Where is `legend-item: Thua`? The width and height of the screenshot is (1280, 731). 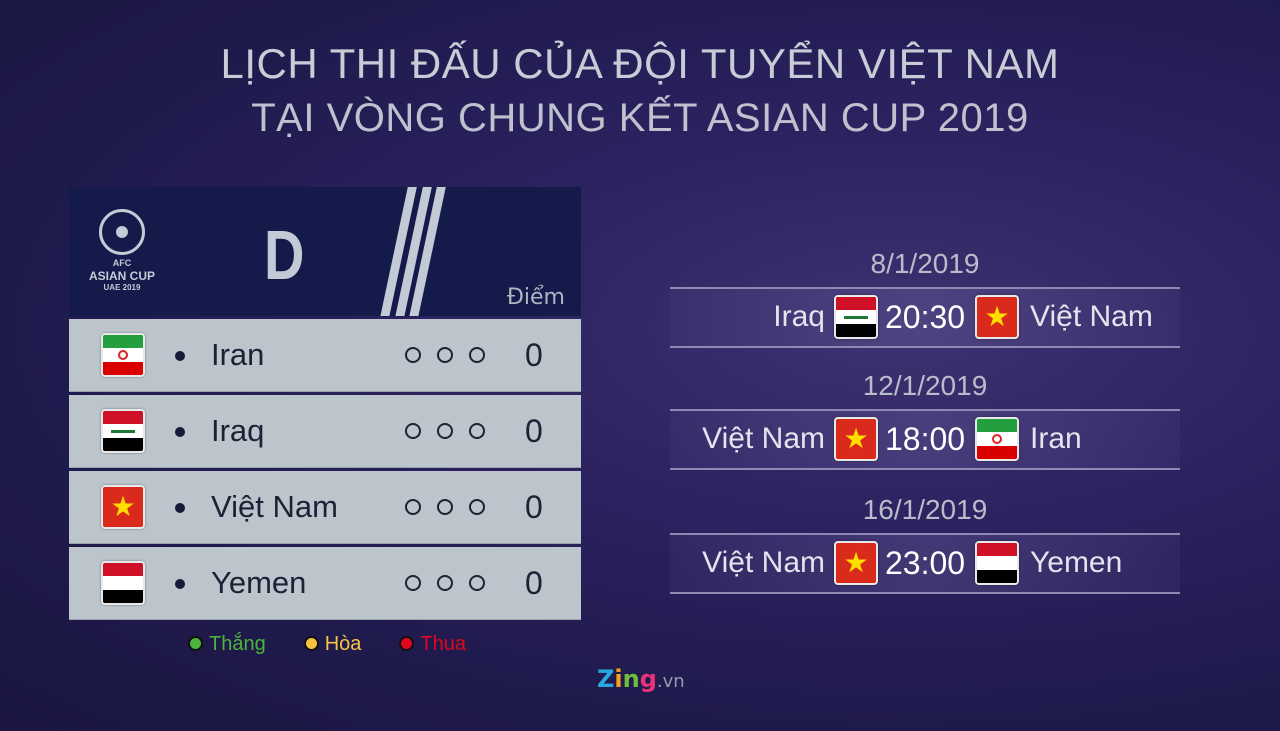
legend-item: Thua is located at coordinates (432, 644).